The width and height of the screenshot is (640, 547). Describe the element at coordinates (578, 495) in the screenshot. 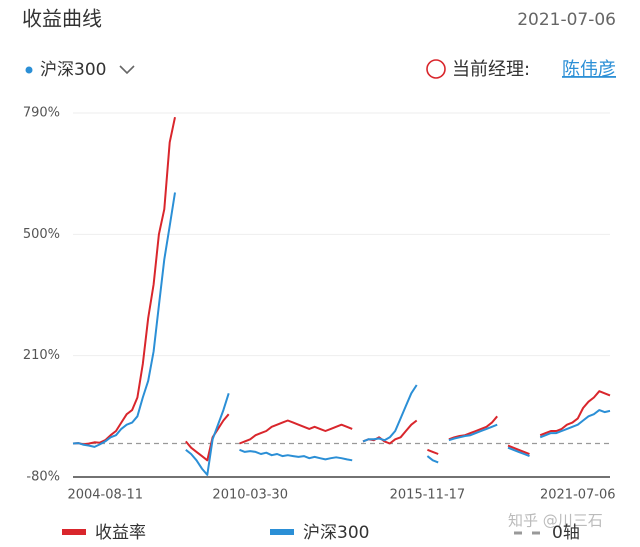

I see `x-tick-label: 2021-07-06` at that location.